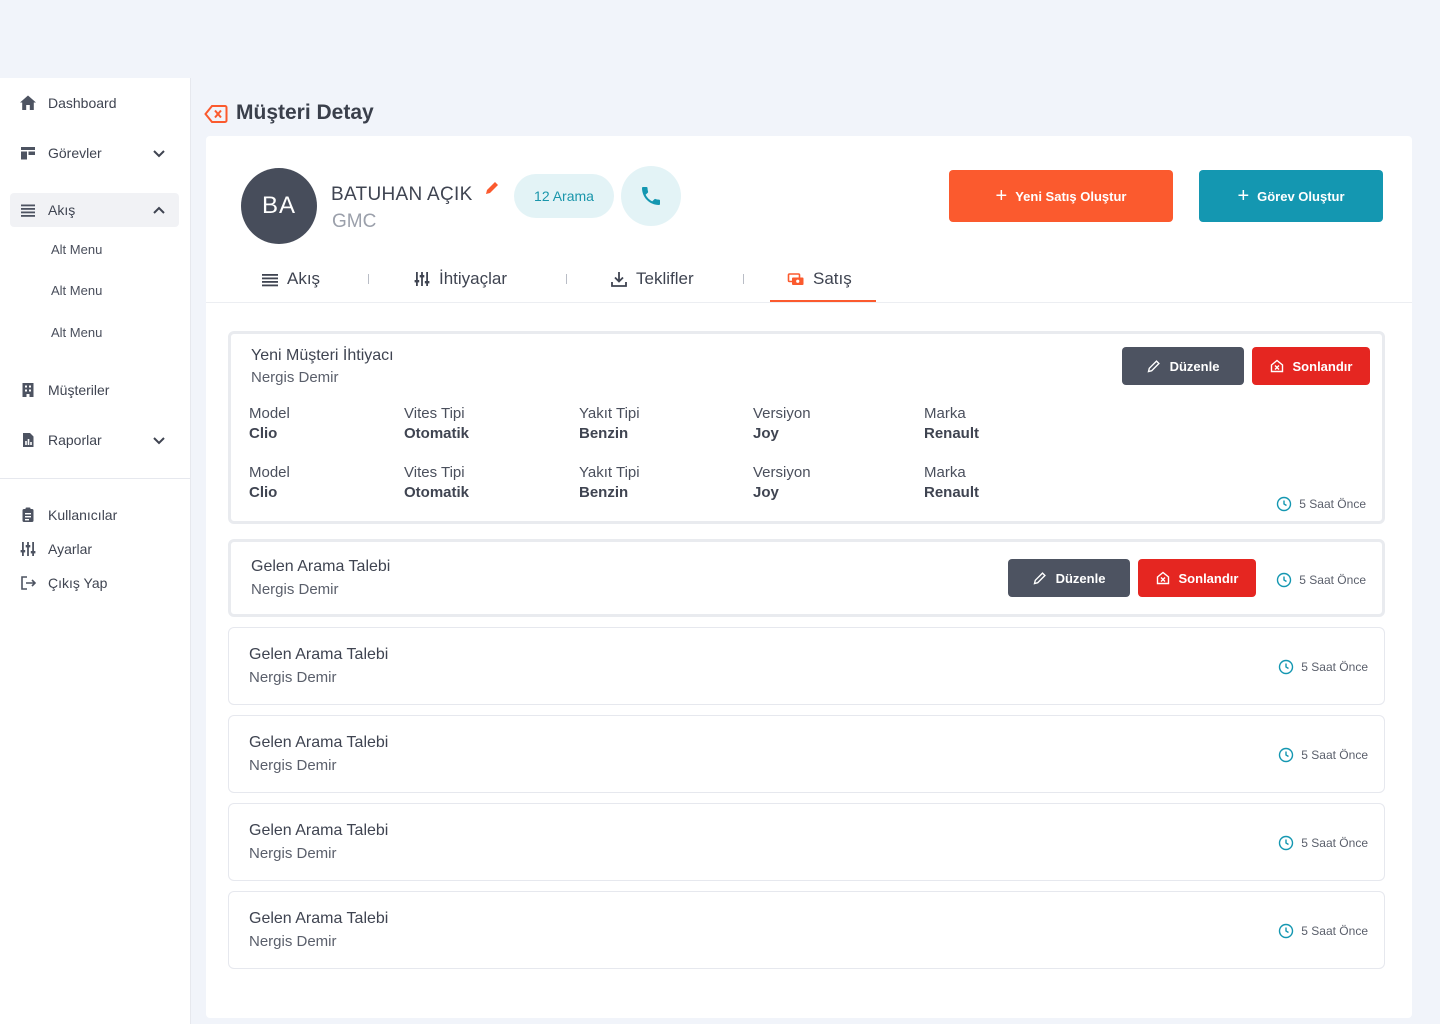 The width and height of the screenshot is (1440, 1024). Describe the element at coordinates (28, 153) in the screenshot. I see `layout-icon` at that location.